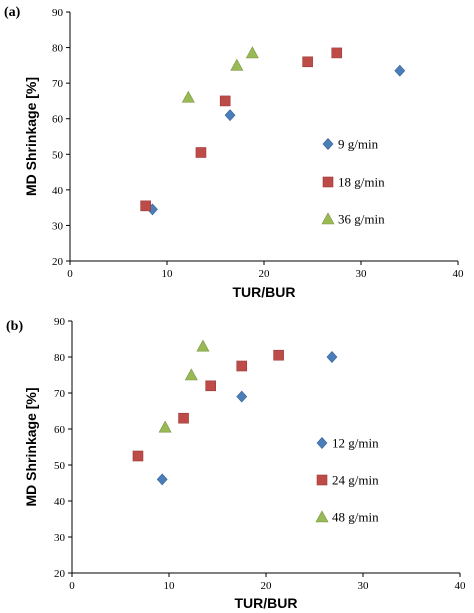  I want to click on legend-label: 12 g/min, so click(355, 443).